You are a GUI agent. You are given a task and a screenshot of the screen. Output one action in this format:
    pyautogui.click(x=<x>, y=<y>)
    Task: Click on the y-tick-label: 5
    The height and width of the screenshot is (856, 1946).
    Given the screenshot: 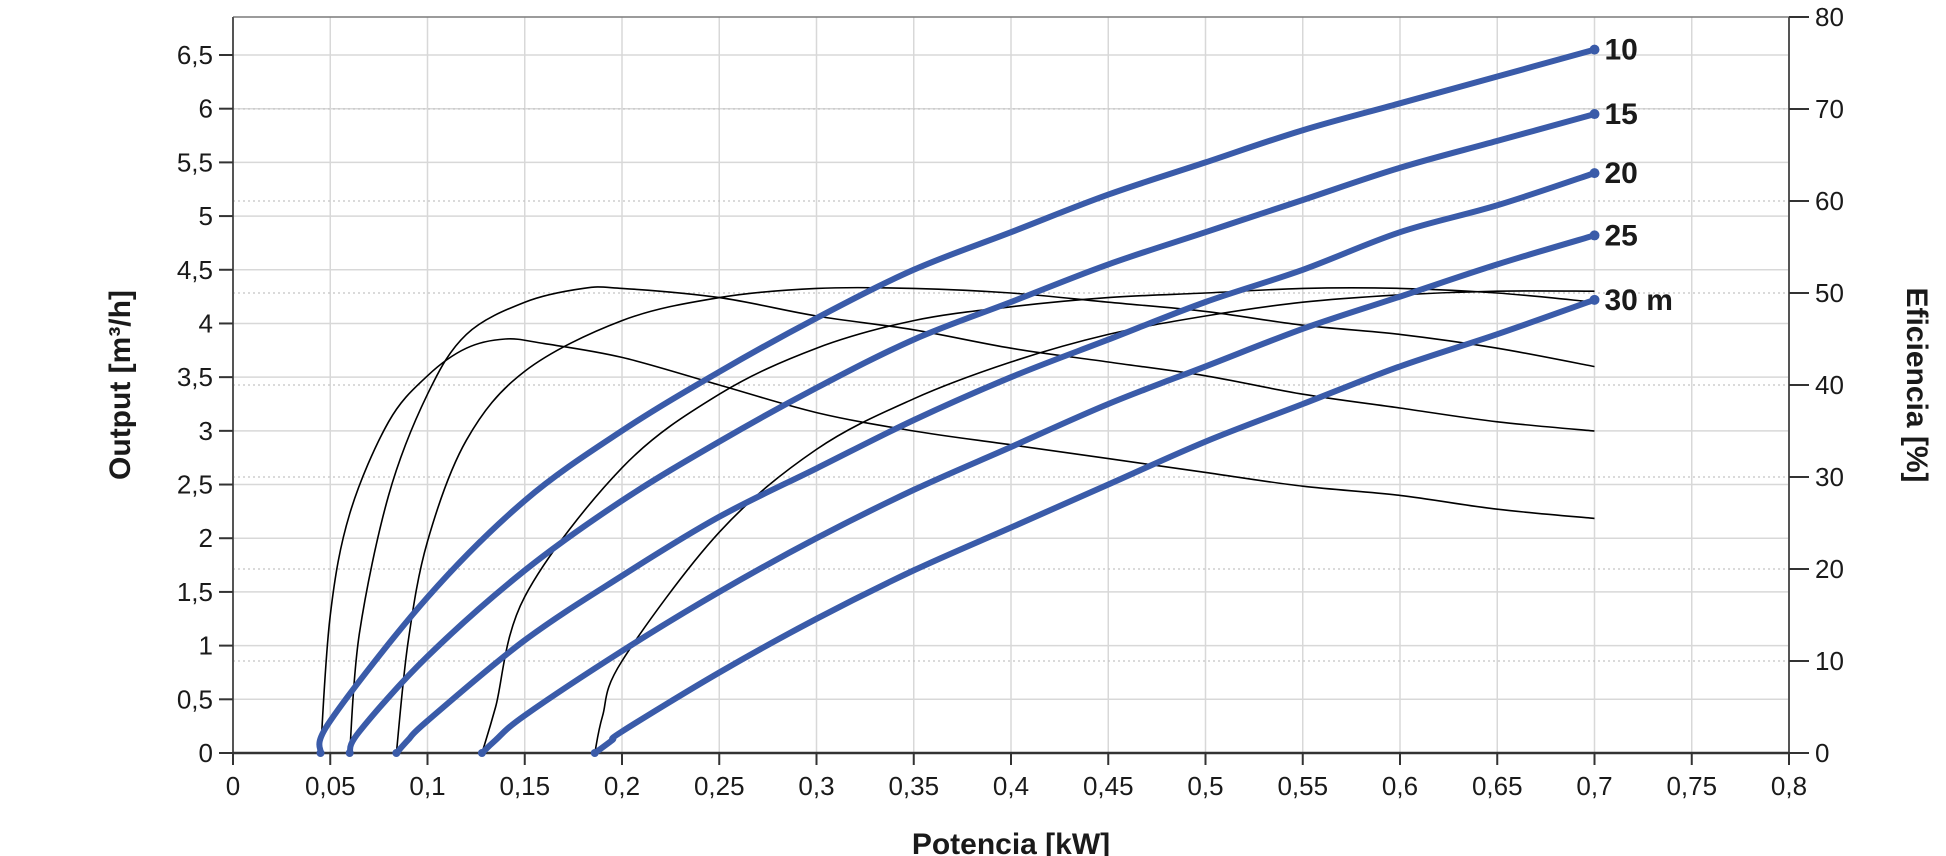 What is the action you would take?
    pyautogui.click(x=206, y=216)
    